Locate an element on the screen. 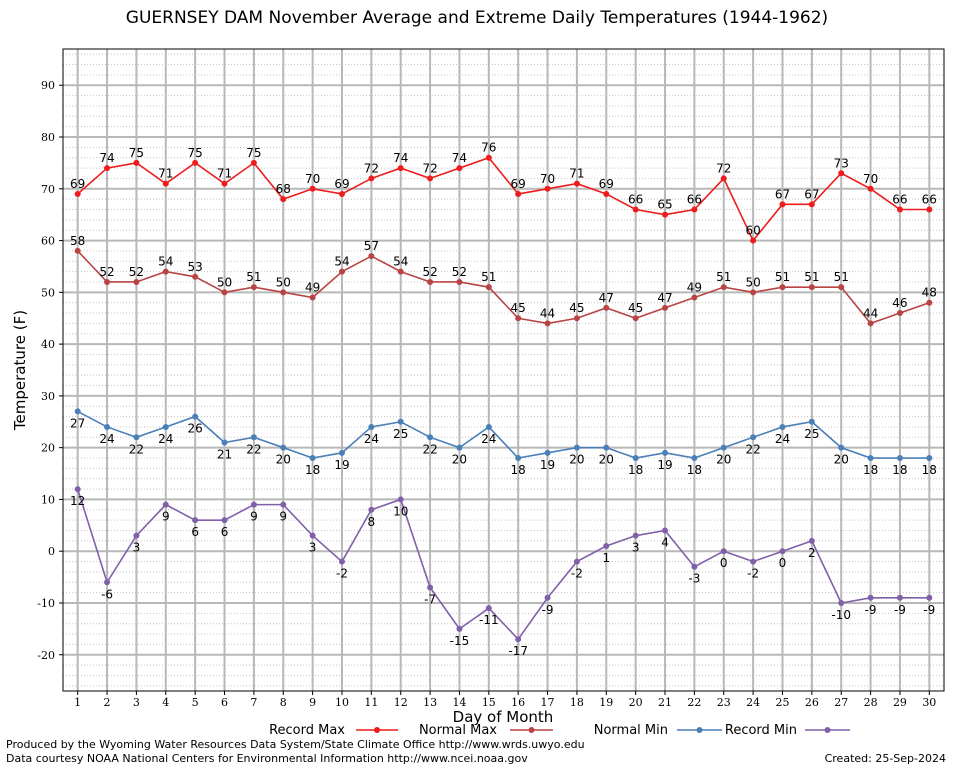  legend-marker-normal-max is located at coordinates (531, 730).